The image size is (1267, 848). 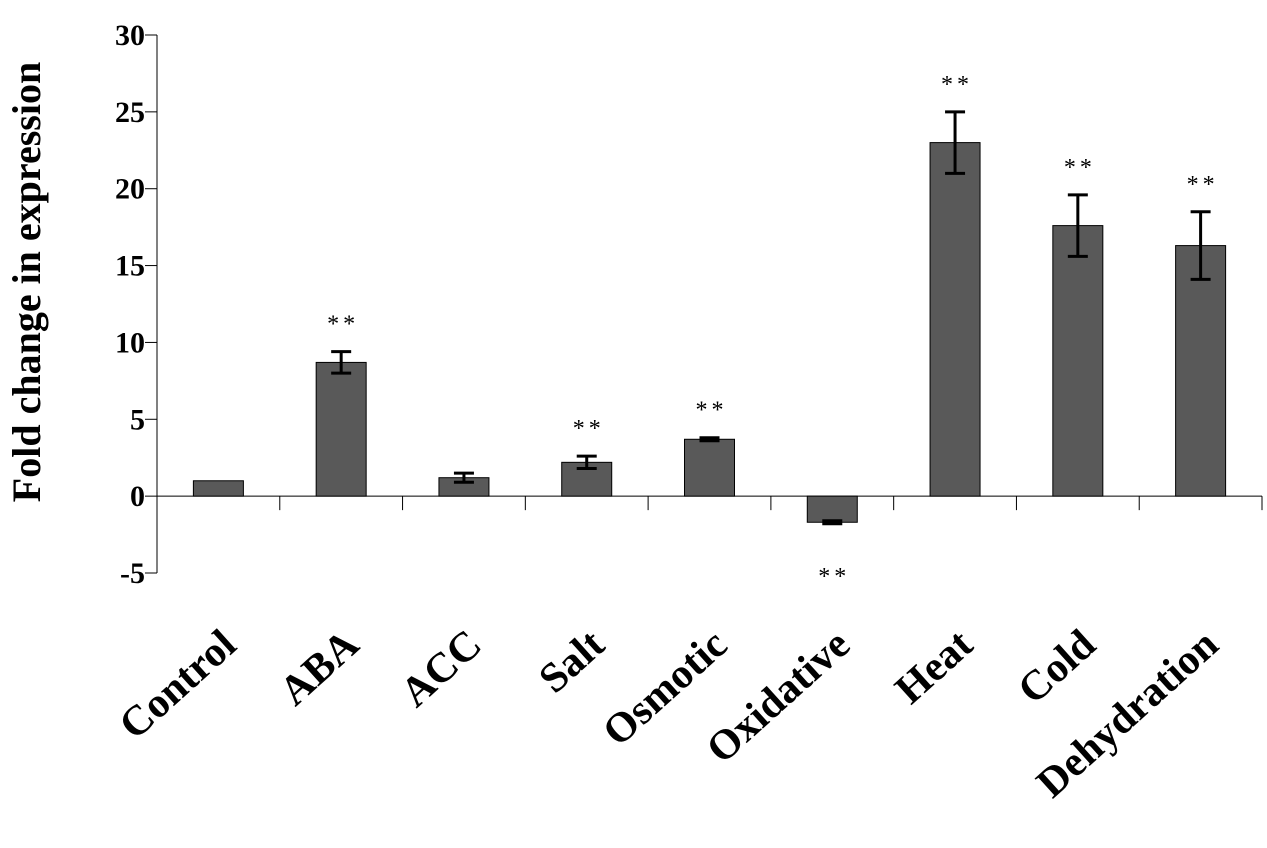 What do you see at coordinates (130, 304) in the screenshot?
I see `y-tick-labels: 30 25 20 15 10 5 0 -5` at bounding box center [130, 304].